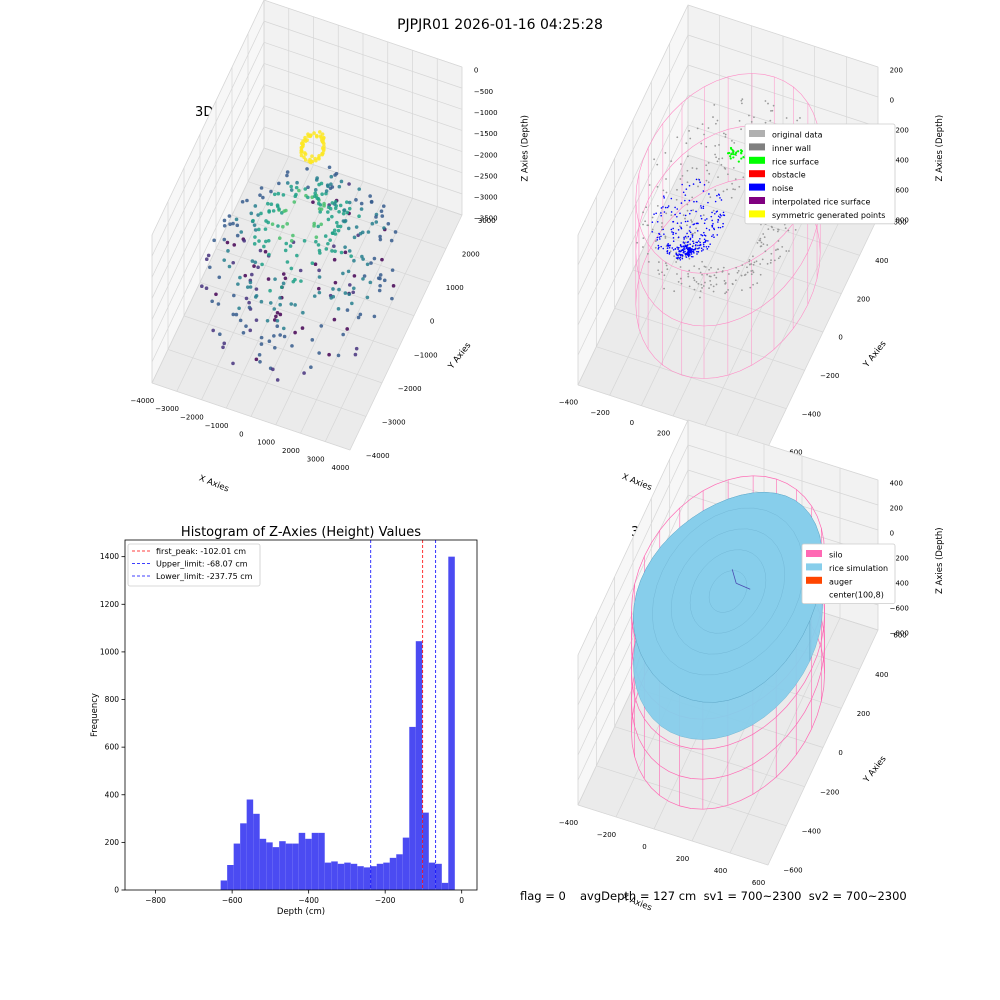 Image resolution: width=1000 pixels, height=1000 pixels. Describe the element at coordinates (892, 100) in the screenshot. I see `z-tick-label: 0` at that location.